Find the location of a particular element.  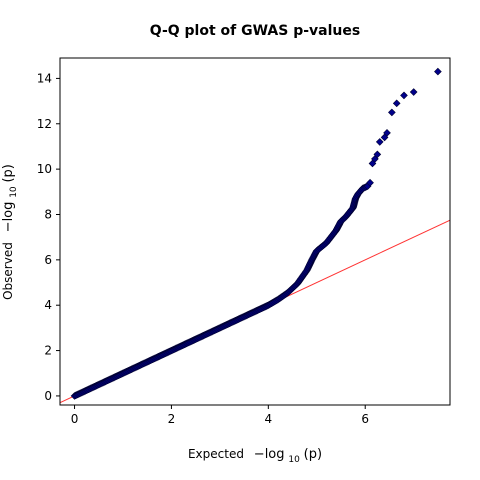

x-tick-label: 6 is located at coordinates (365, 419).